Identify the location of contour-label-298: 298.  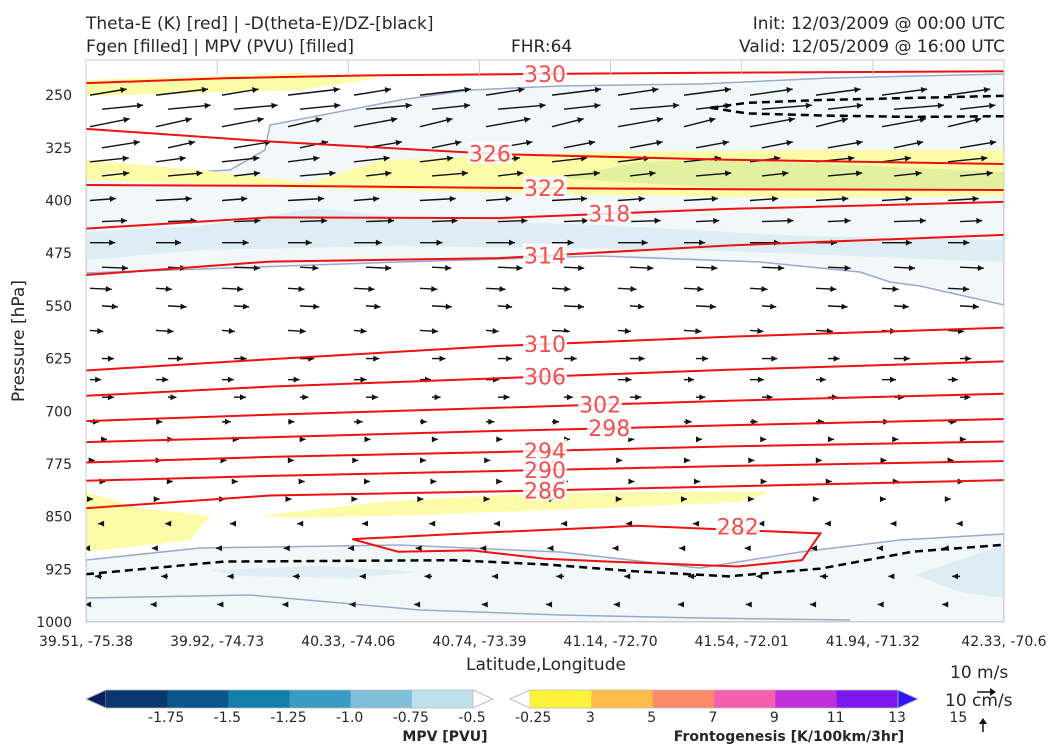
(609, 429).